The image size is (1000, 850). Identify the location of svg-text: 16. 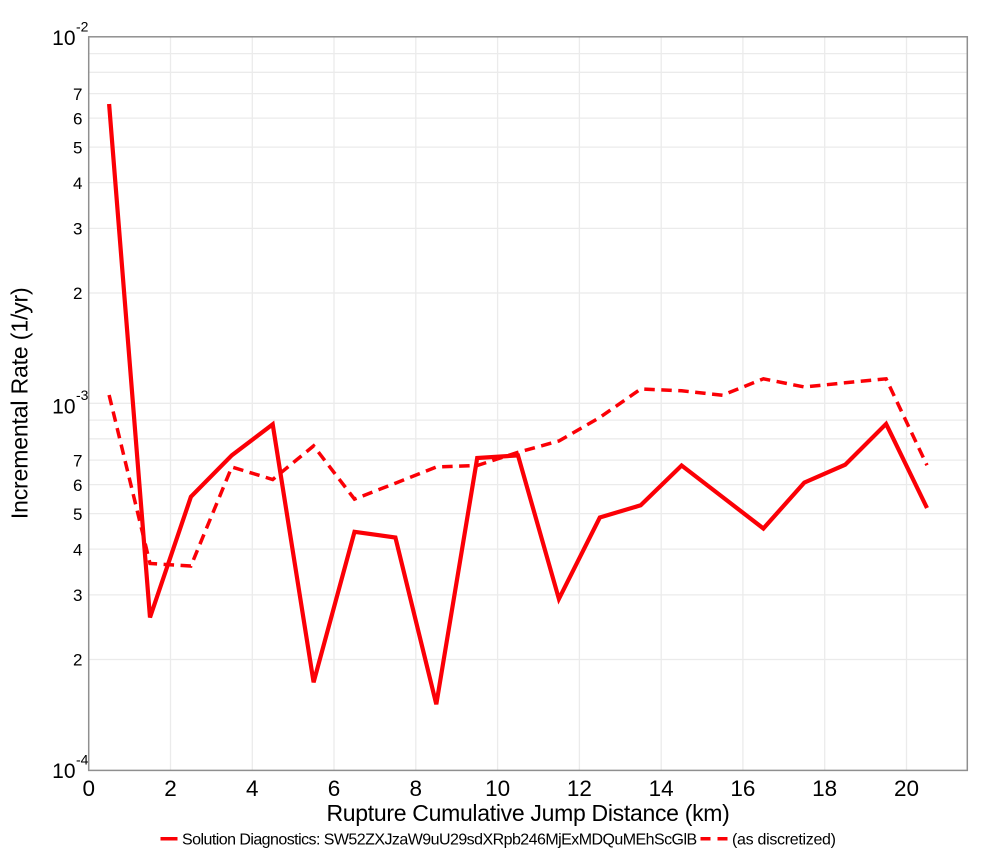
(742, 788).